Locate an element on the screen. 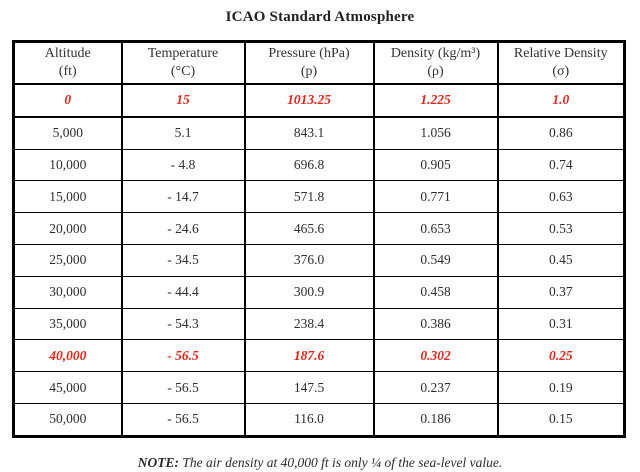 Image resolution: width=640 pixels, height=472 pixels. cell-relative-density: 0.45 is located at coordinates (561, 260).